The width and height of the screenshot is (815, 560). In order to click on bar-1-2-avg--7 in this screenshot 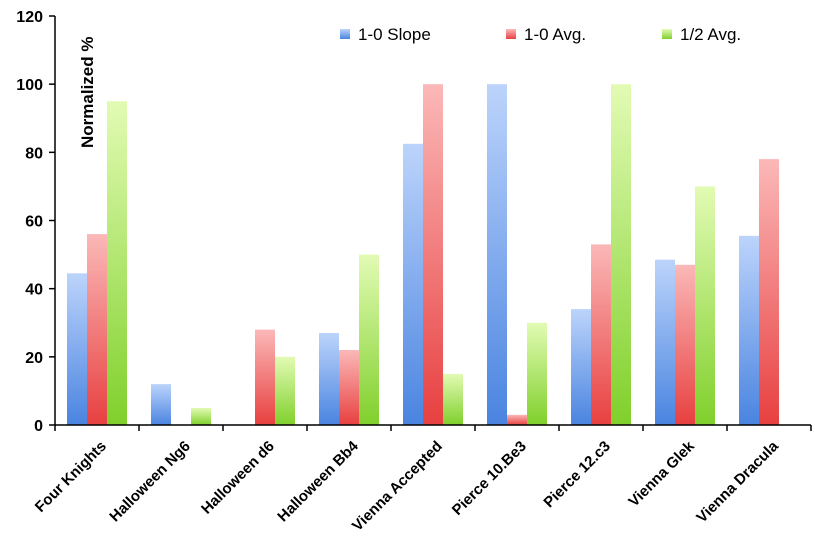, I will do `click(705, 305)`.